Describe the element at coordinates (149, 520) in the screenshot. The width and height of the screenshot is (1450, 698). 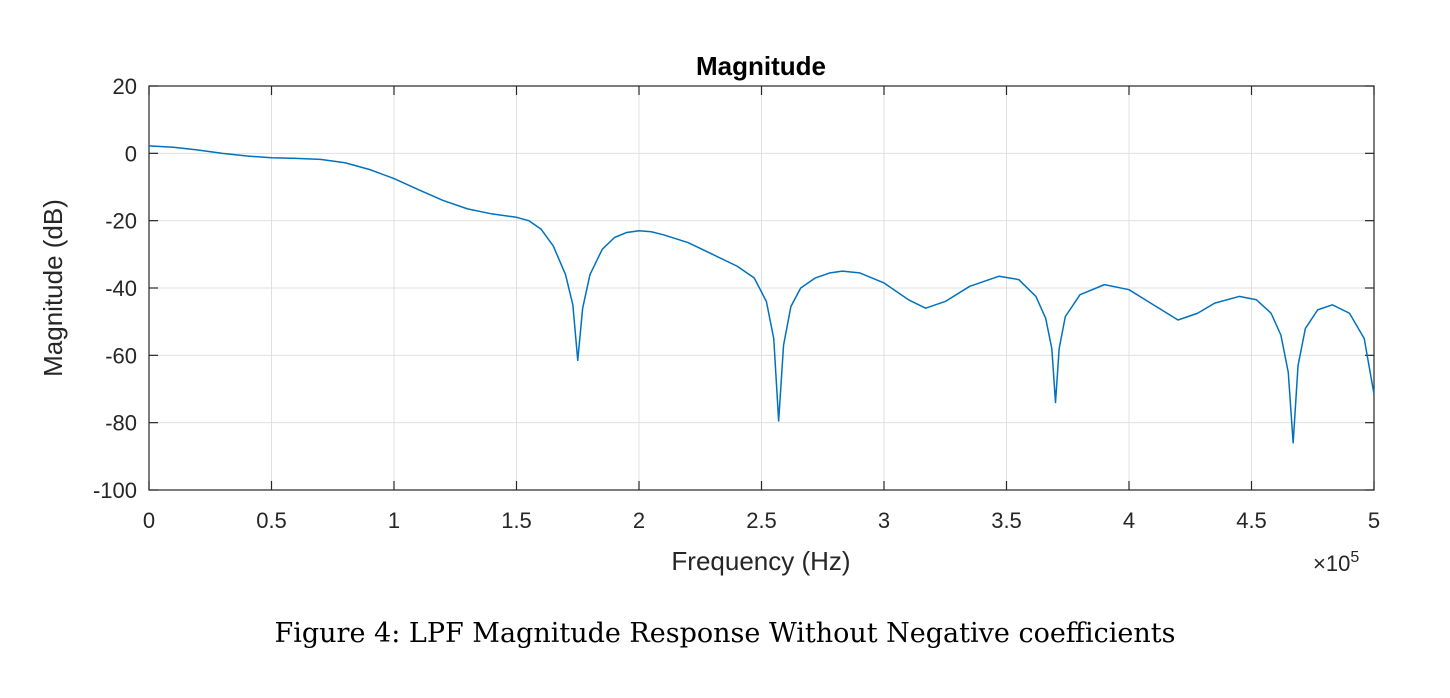
I see `x-tick-label: 0` at that location.